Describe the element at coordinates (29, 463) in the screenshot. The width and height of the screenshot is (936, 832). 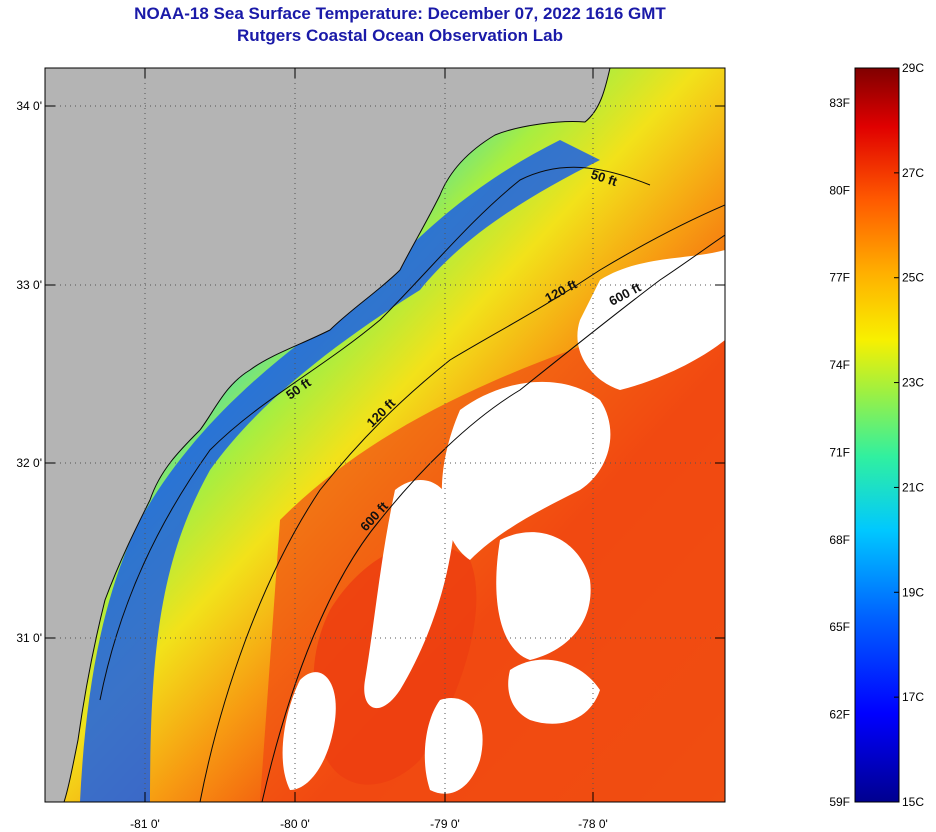
I see `lat-label: 32 0'` at that location.